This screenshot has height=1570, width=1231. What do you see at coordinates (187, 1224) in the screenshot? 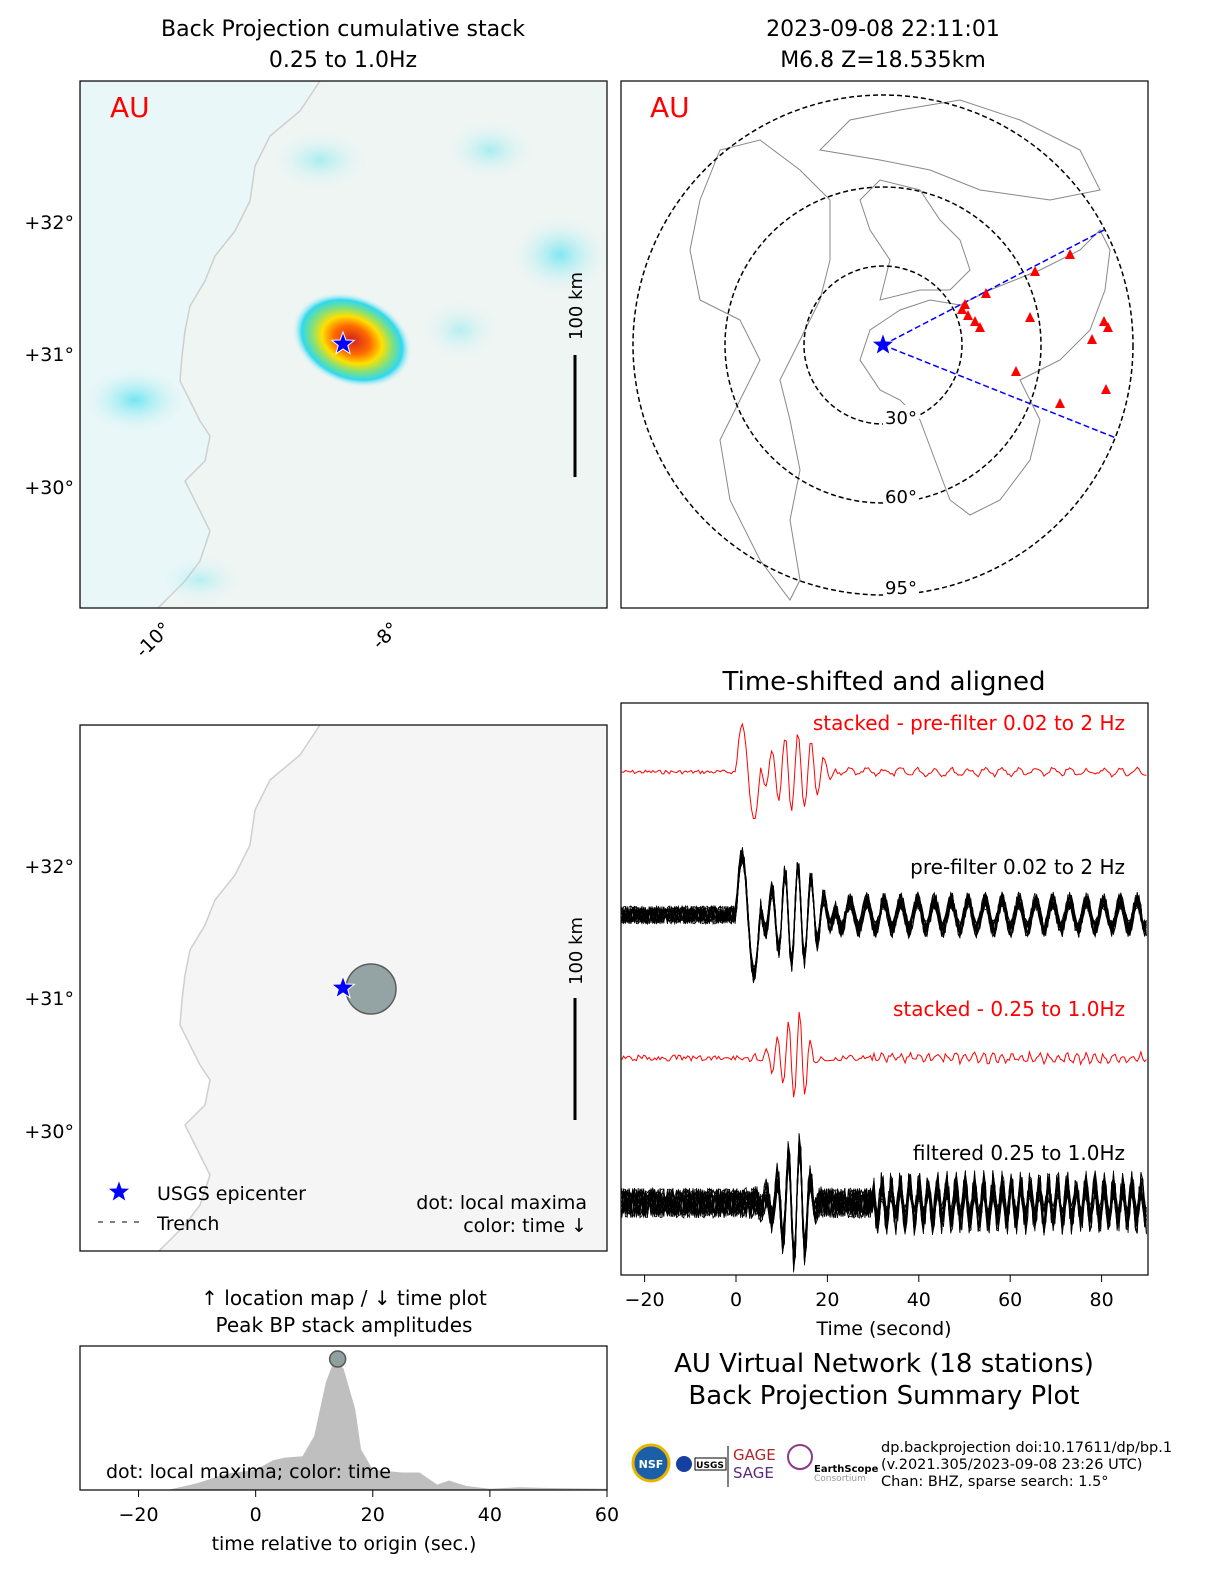
I see `legend-trench: Trench` at bounding box center [187, 1224].